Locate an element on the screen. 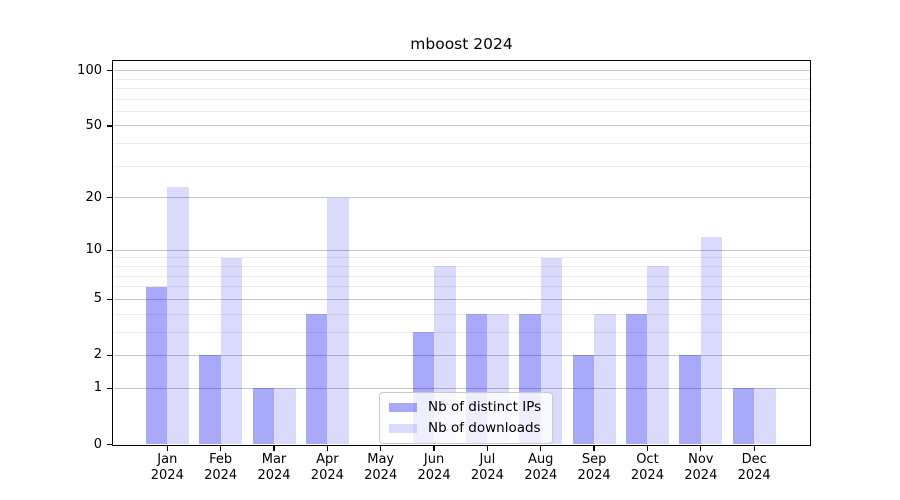  legend-swatch-downloads is located at coordinates (403, 428).